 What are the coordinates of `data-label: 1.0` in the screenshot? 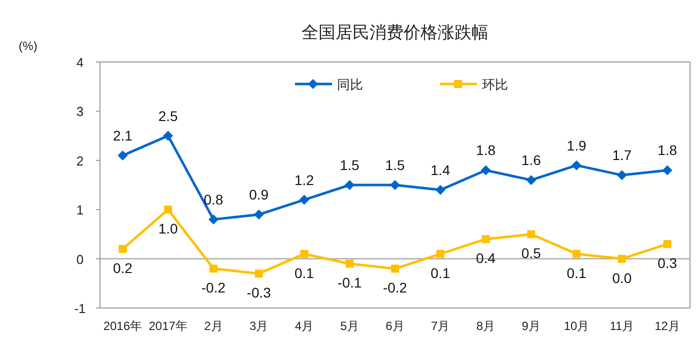 It's located at (168, 228).